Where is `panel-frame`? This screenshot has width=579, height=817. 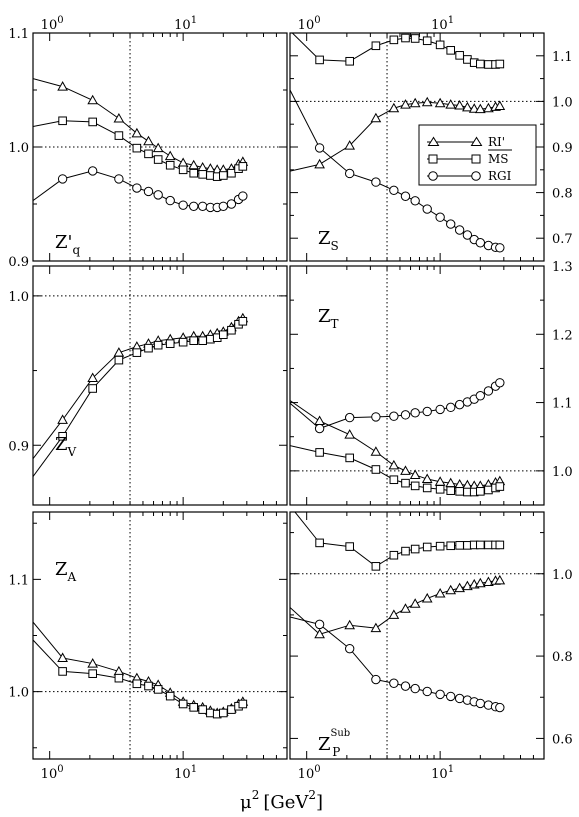 panel-frame is located at coordinates (417, 385).